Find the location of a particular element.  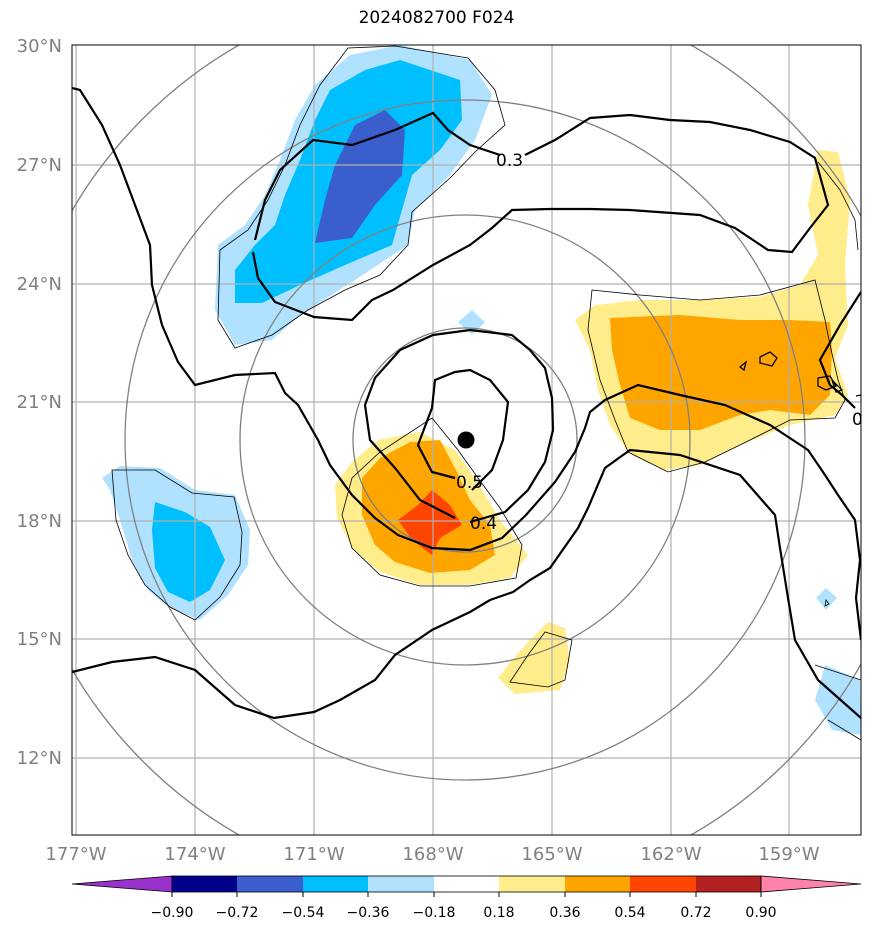

contour-label-0-5: 0.5 is located at coordinates (469, 483).